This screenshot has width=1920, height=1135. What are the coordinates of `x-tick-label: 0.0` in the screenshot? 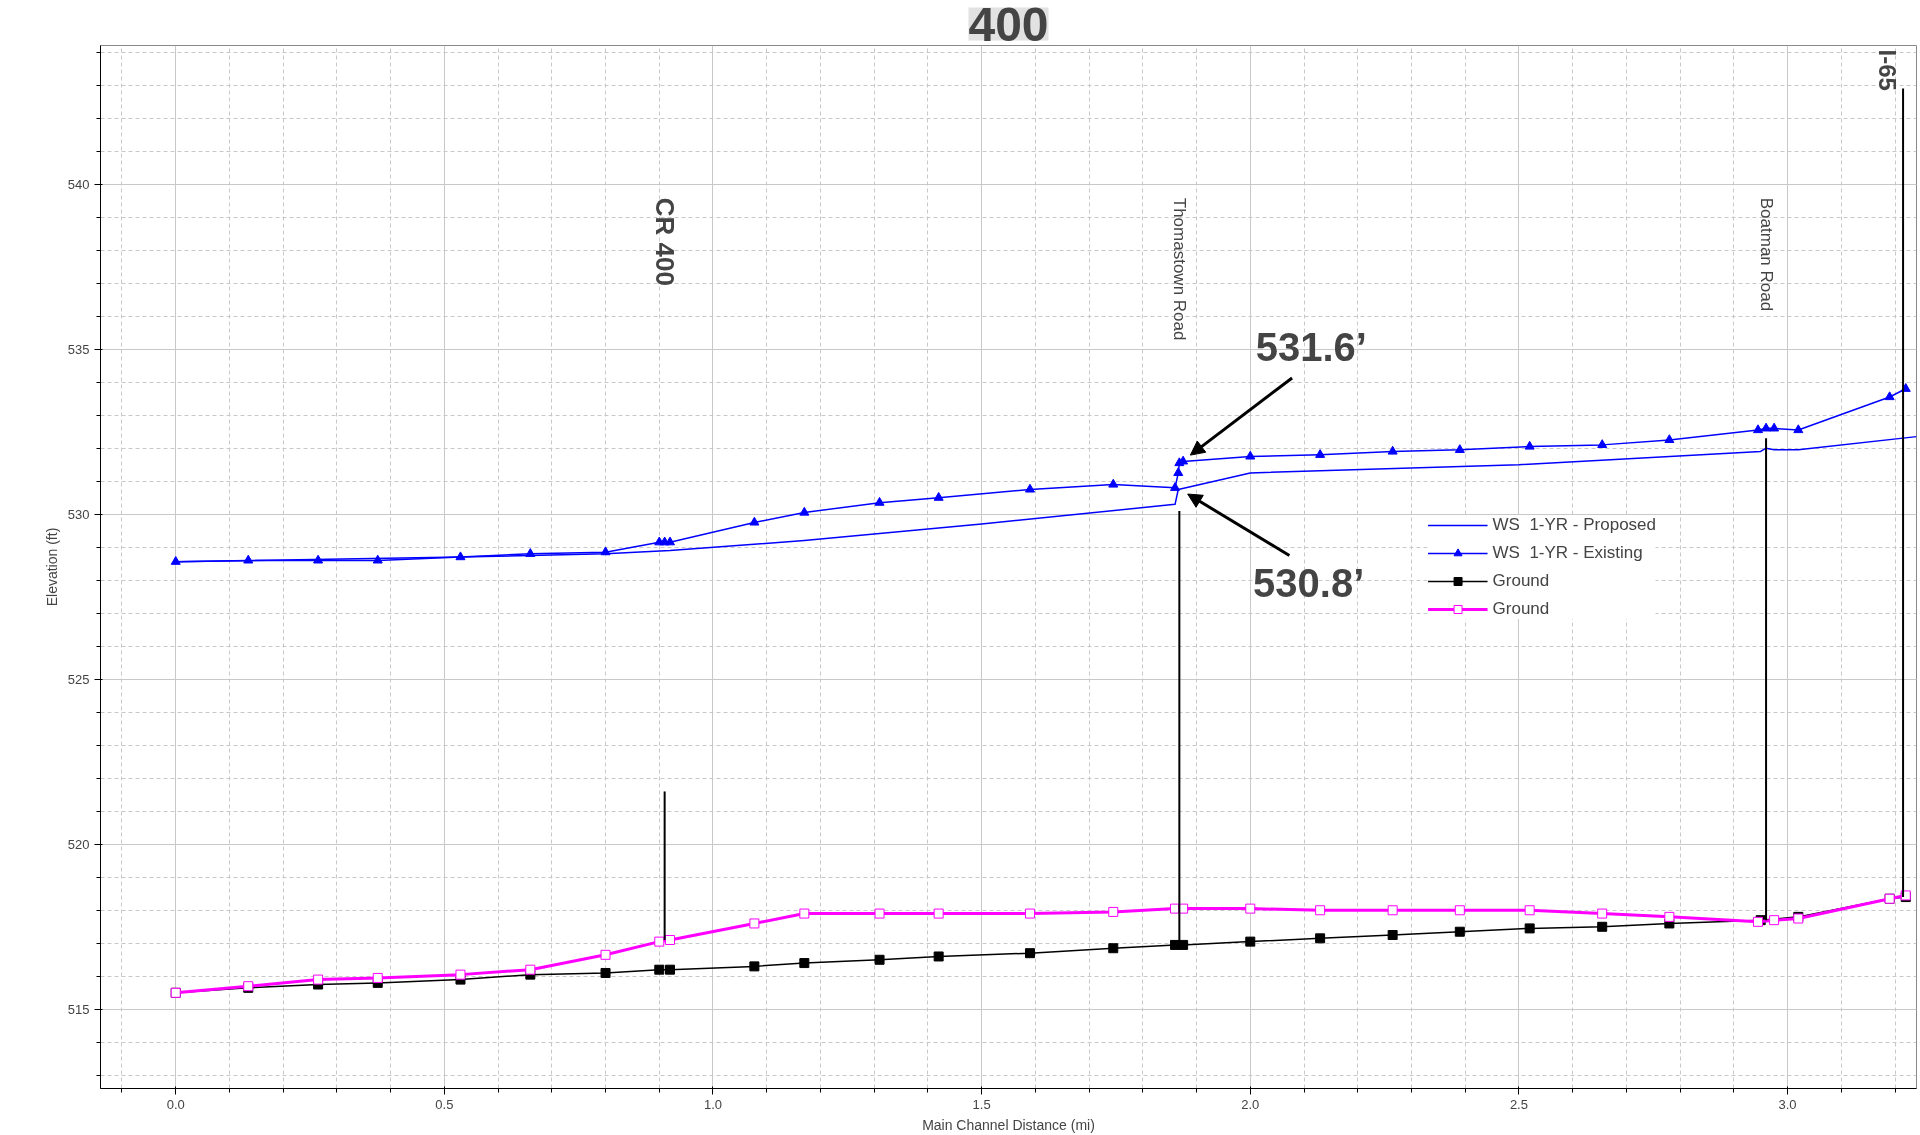 It's located at (175, 1104).